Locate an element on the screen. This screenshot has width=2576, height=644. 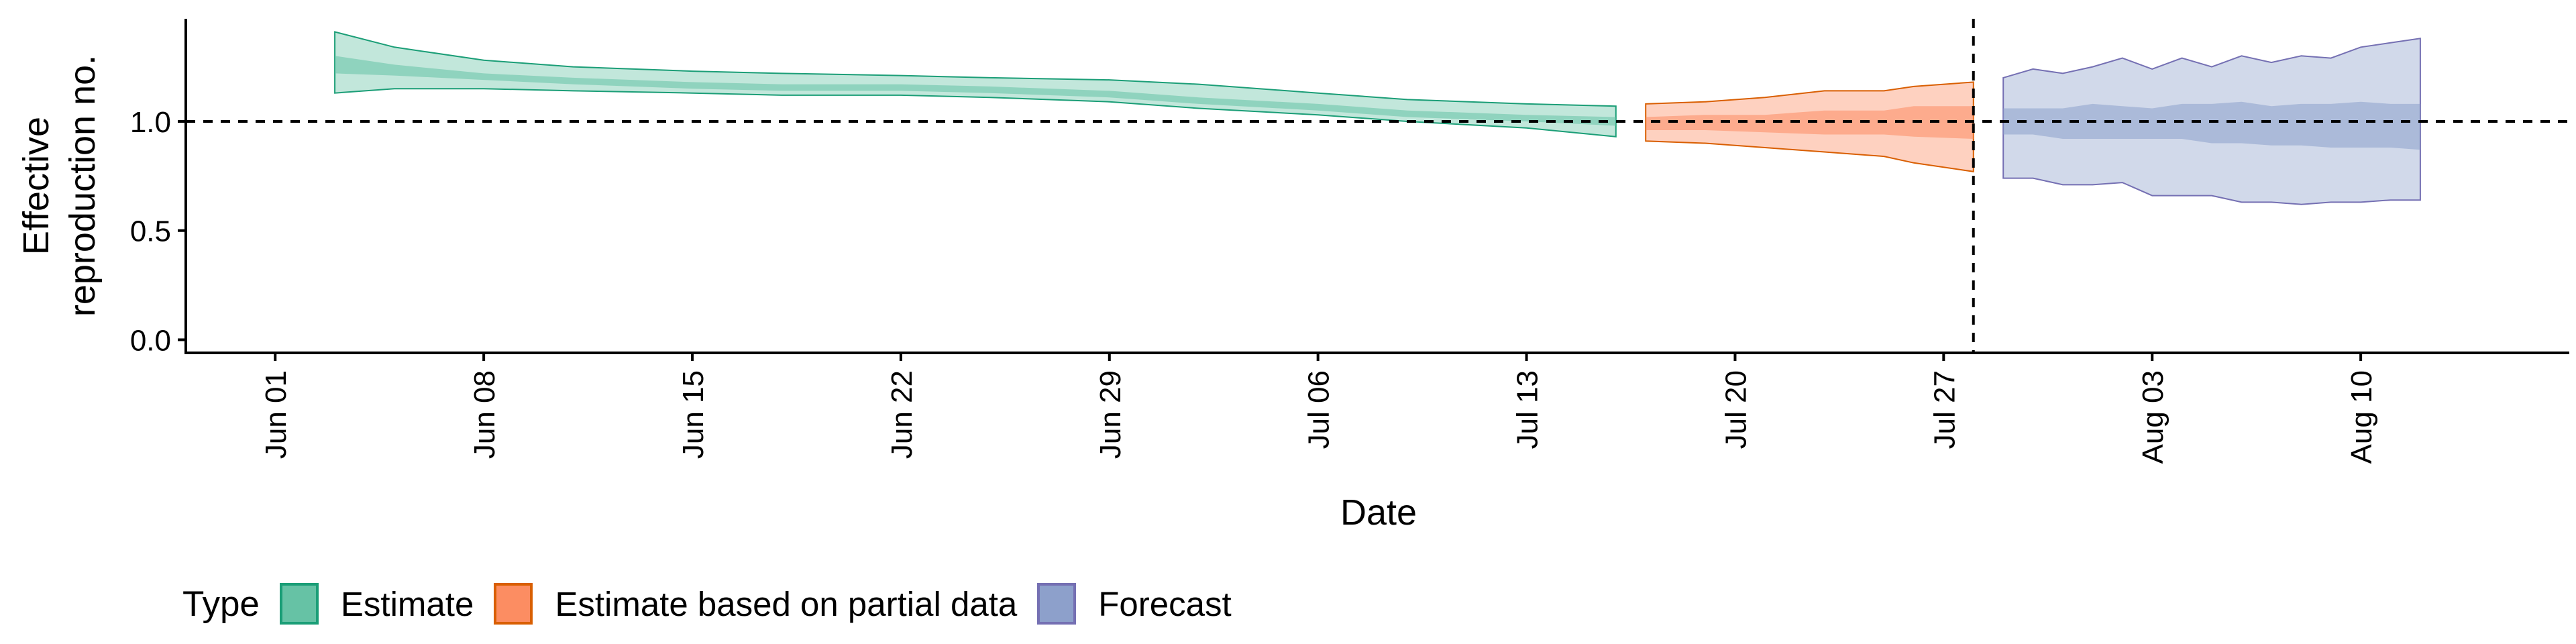
x-tick-label: Jun 01 is located at coordinates (276, 414).